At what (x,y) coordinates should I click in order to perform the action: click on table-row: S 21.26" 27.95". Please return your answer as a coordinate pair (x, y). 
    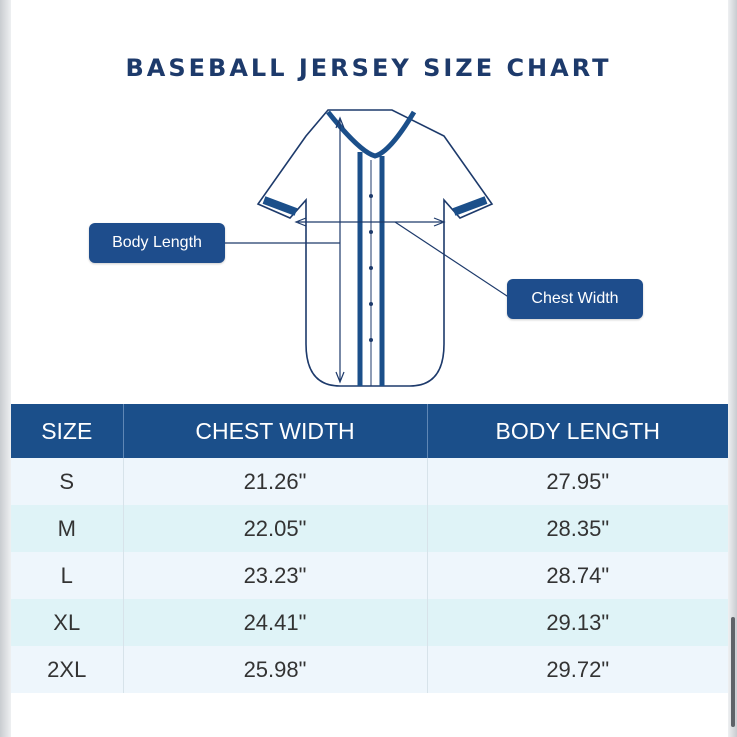
    Looking at the image, I should click on (369, 481).